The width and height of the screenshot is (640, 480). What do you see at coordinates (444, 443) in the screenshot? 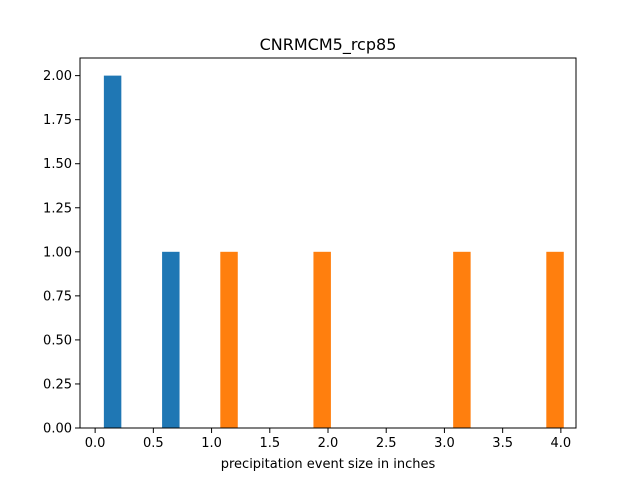
I see `x-tick-label-6: 3.0` at bounding box center [444, 443].